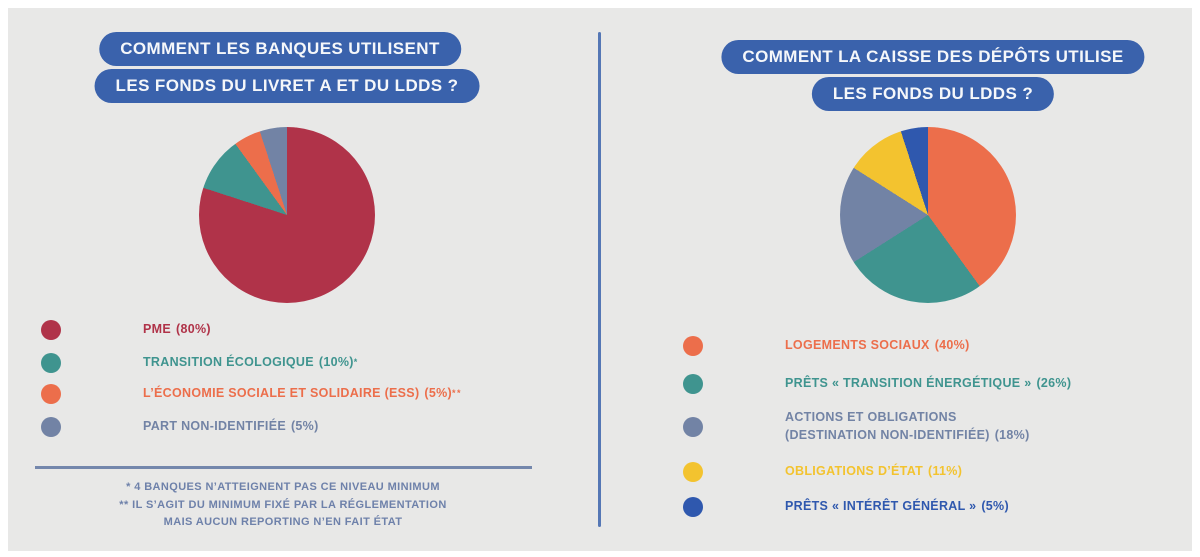 The image size is (1200, 557). I want to click on legend-label: L’ÉCONOMIE SOCIALE ET SOLIDAIRE (ESS), so click(281, 393).